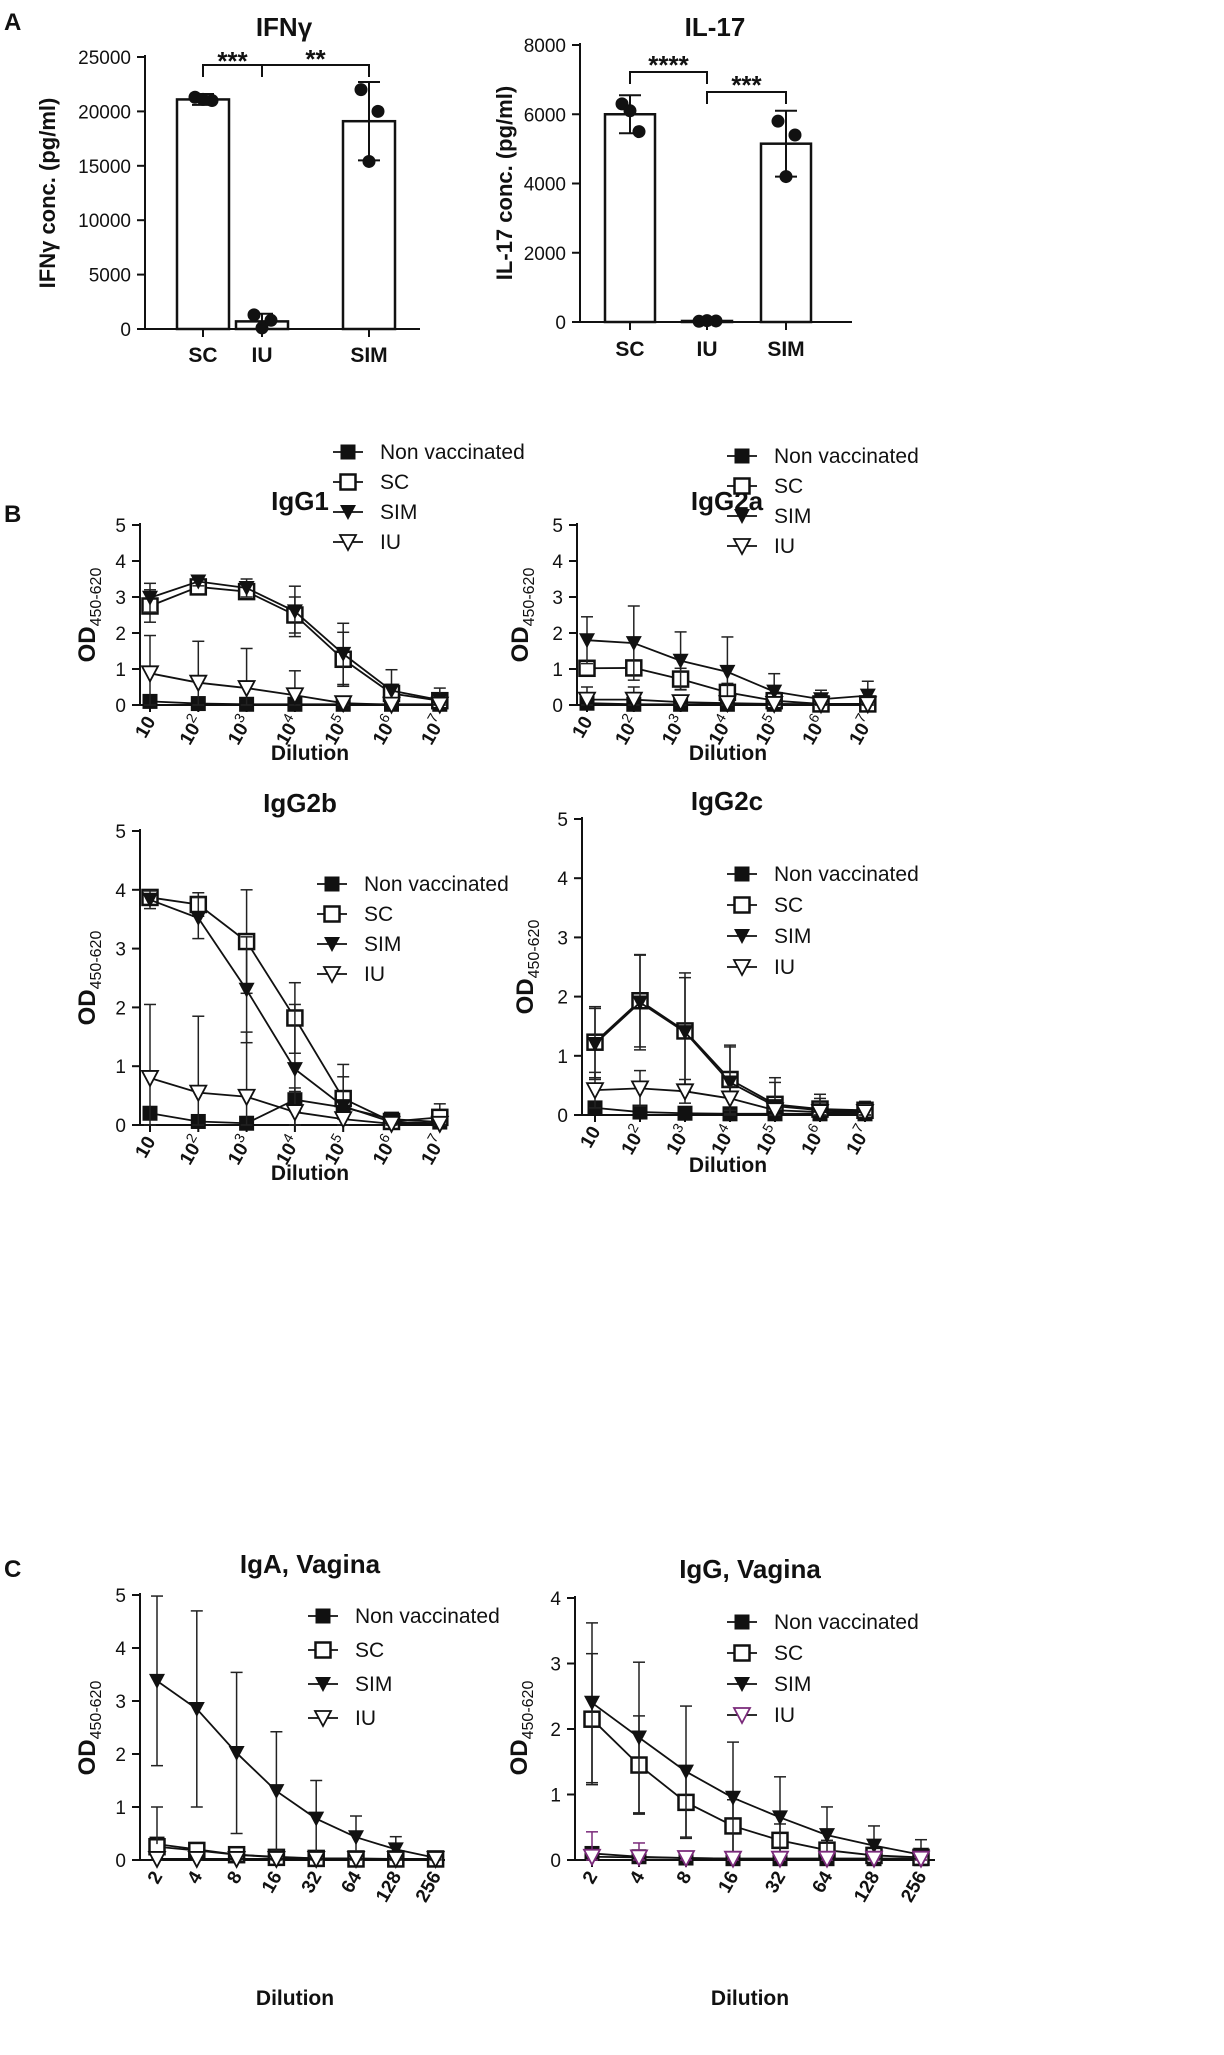  What do you see at coordinates (429, 1887) in the screenshot?
I see `x-tick-label: 256` at bounding box center [429, 1887].